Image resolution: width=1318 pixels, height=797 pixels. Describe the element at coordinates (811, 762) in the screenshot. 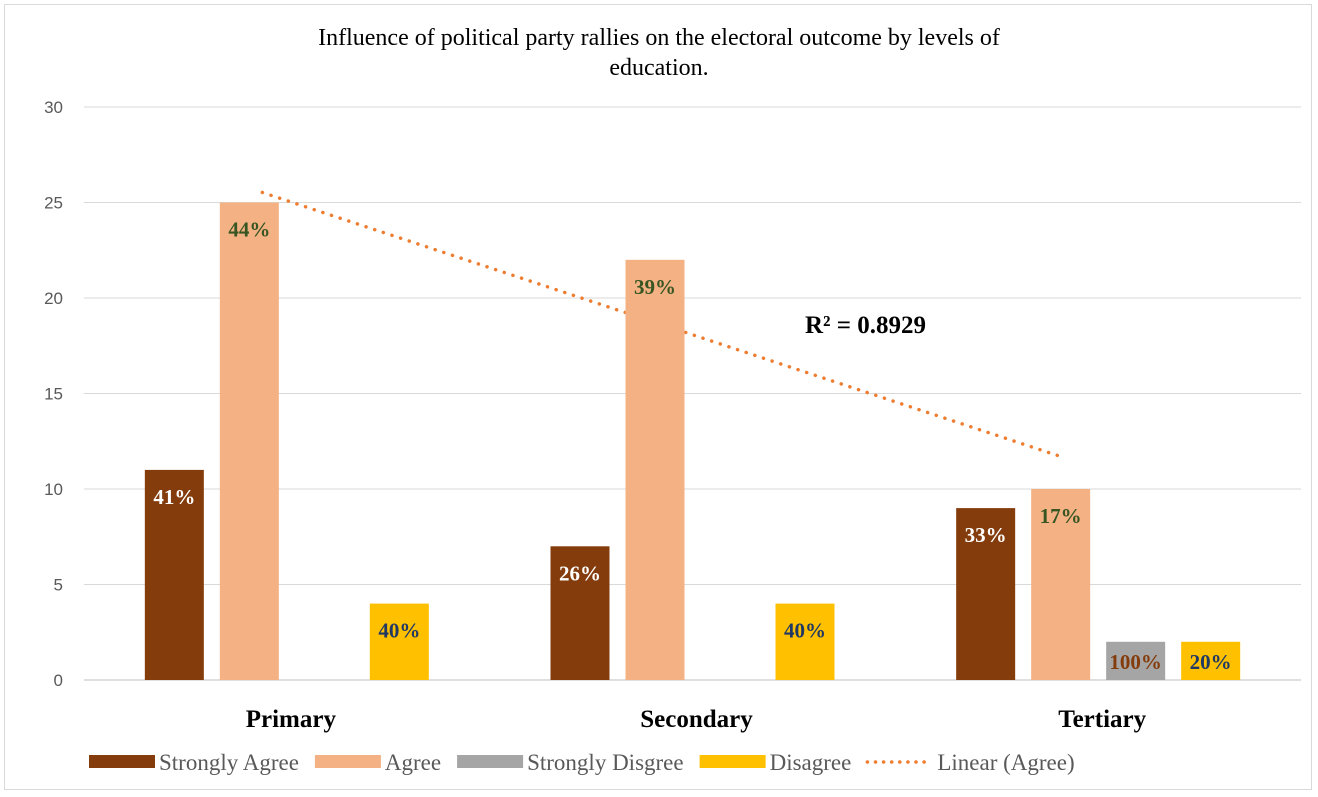

I see `legend-label: Disagree` at that location.